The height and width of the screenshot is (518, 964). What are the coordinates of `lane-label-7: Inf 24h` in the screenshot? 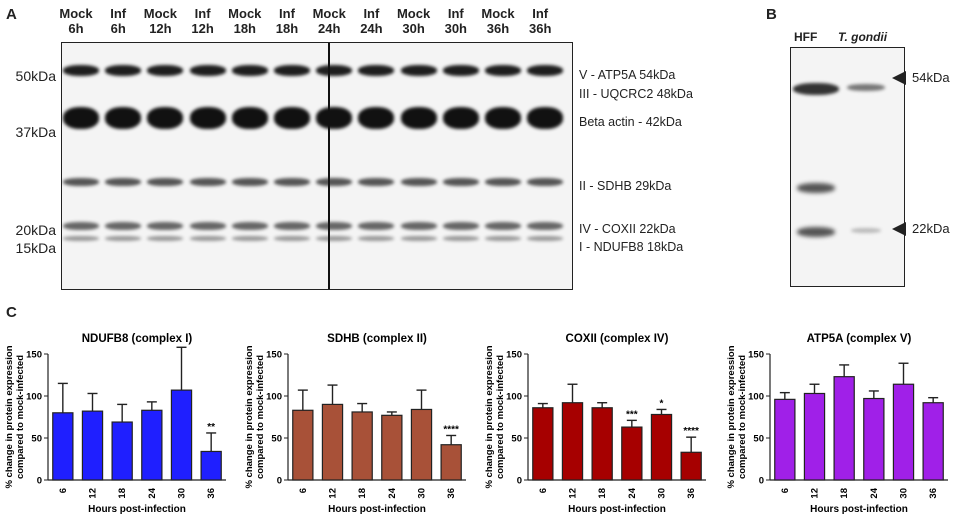 It's located at (371, 21).